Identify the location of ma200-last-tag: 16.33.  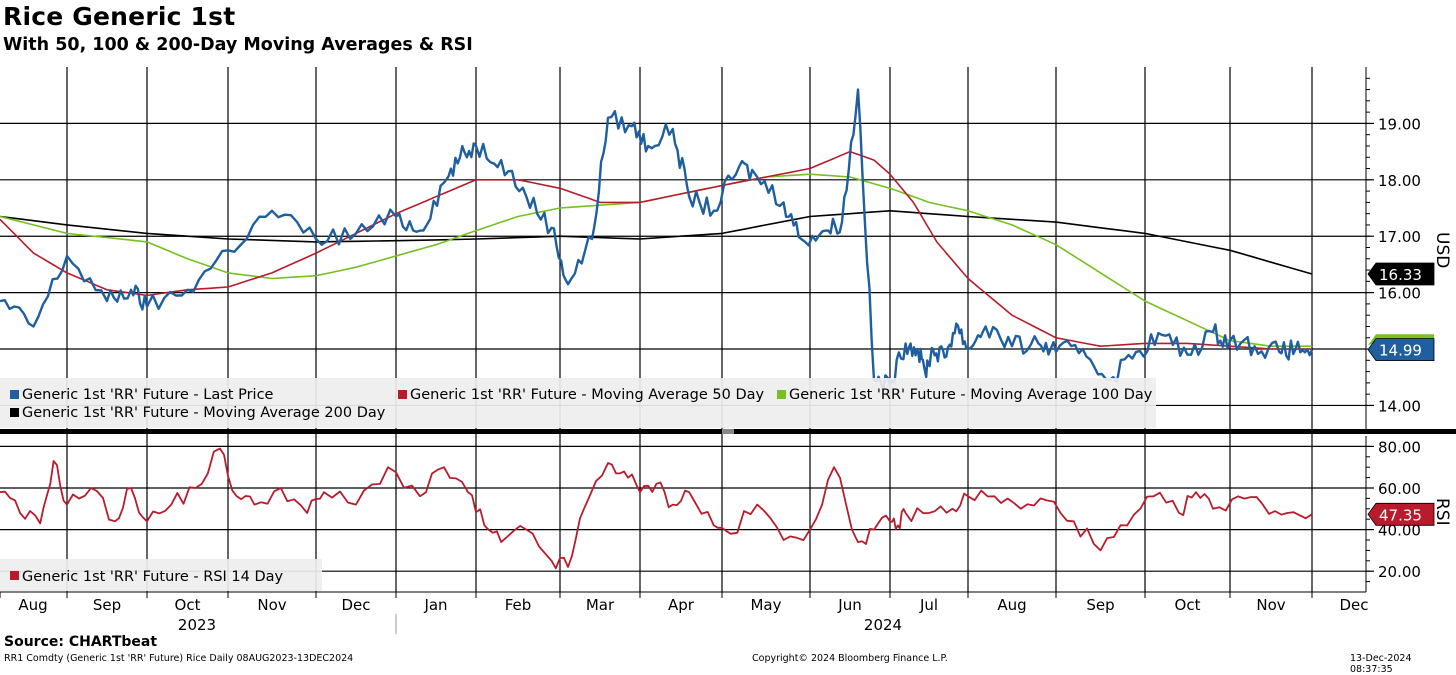
(1401, 274).